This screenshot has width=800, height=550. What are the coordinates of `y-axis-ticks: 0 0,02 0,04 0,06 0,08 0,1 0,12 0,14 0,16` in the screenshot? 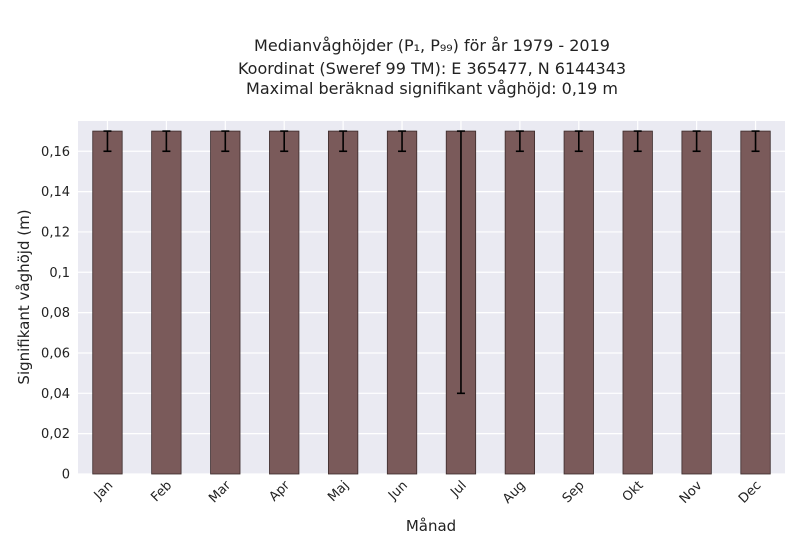 It's located at (55, 314).